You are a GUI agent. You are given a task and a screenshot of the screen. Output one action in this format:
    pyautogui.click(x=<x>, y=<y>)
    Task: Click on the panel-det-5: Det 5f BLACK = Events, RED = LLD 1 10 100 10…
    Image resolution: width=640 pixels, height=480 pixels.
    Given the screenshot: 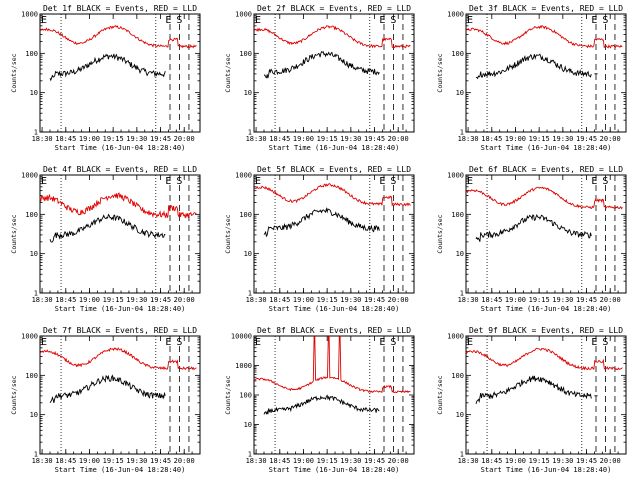 What is the action you would take?
    pyautogui.click(x=319, y=239)
    